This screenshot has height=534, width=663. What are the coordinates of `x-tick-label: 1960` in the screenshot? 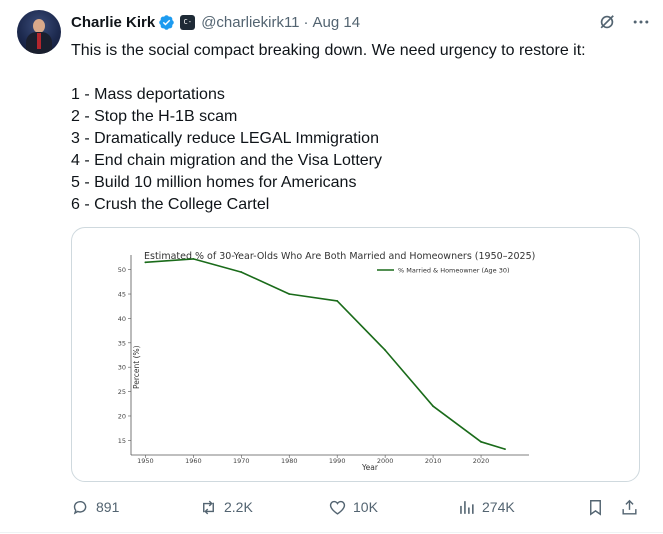 It's located at (193, 461).